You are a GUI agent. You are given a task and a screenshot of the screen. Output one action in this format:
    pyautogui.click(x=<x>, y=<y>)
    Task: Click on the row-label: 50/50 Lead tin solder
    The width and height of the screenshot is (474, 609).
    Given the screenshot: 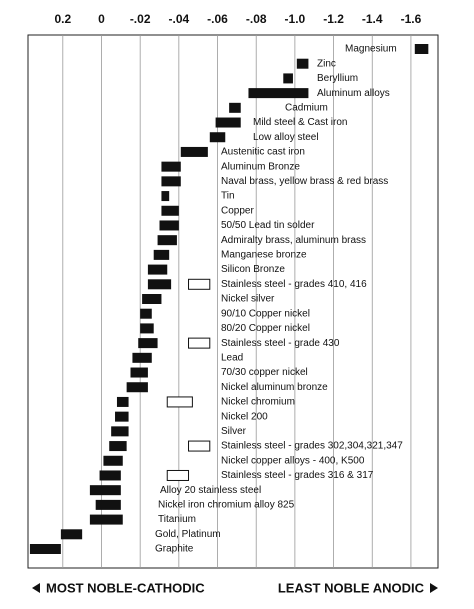 What is the action you would take?
    pyautogui.click(x=268, y=225)
    